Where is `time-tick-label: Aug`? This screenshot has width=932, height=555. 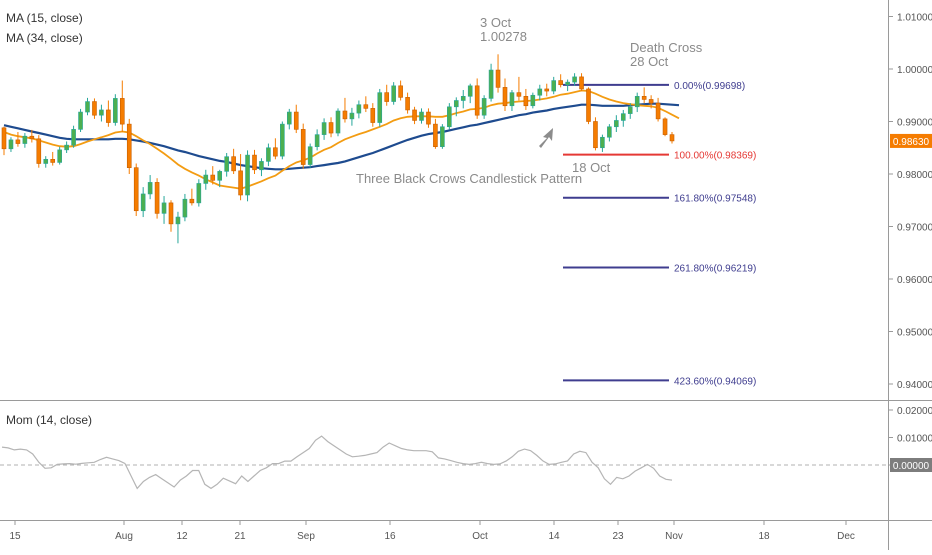
time-tick-label: Aug is located at coordinates (124, 536).